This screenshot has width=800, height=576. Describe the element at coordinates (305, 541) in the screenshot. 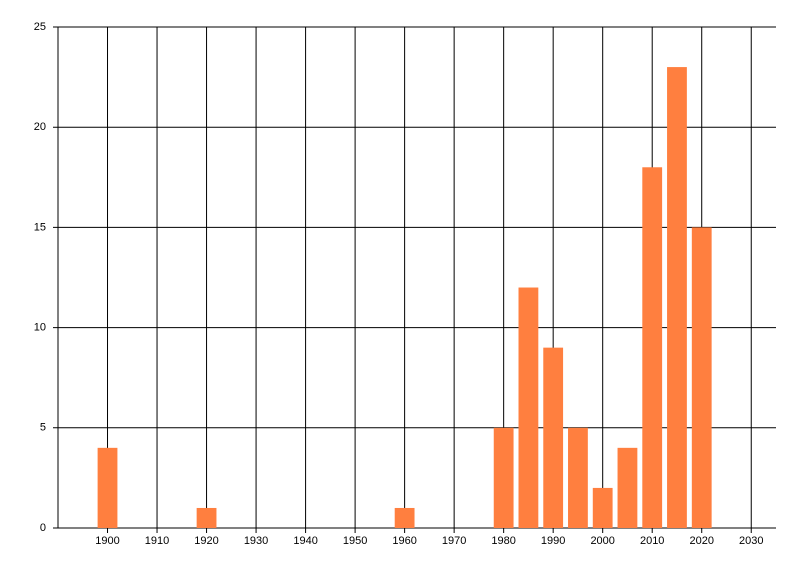

I see `x-tick-label: 1940` at that location.